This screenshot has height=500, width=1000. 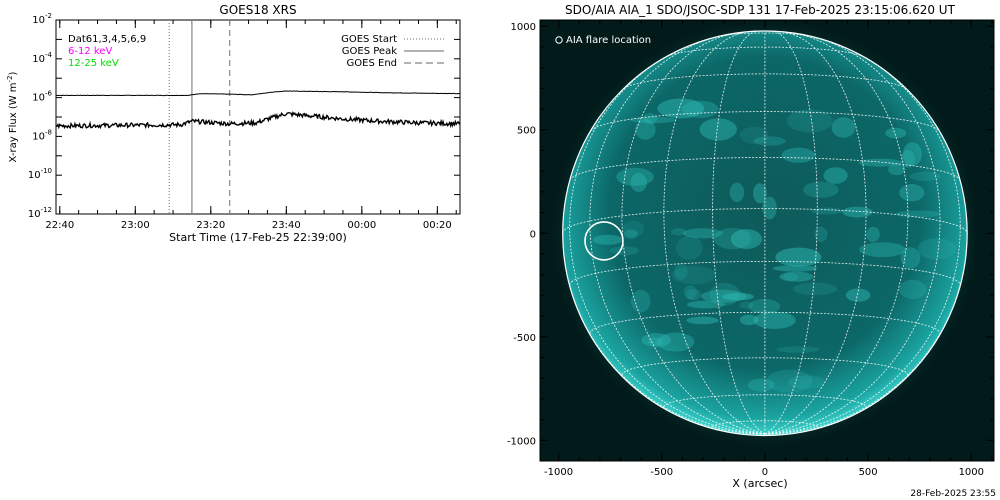 I want to click on y-tick-label-exp: -4, so click(x=49, y=55).